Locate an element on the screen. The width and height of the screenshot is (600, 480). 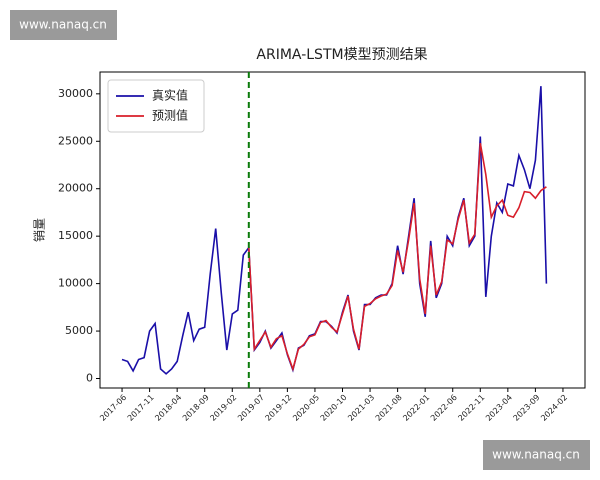
y-axis-label: 销量 is located at coordinates (40, 230).